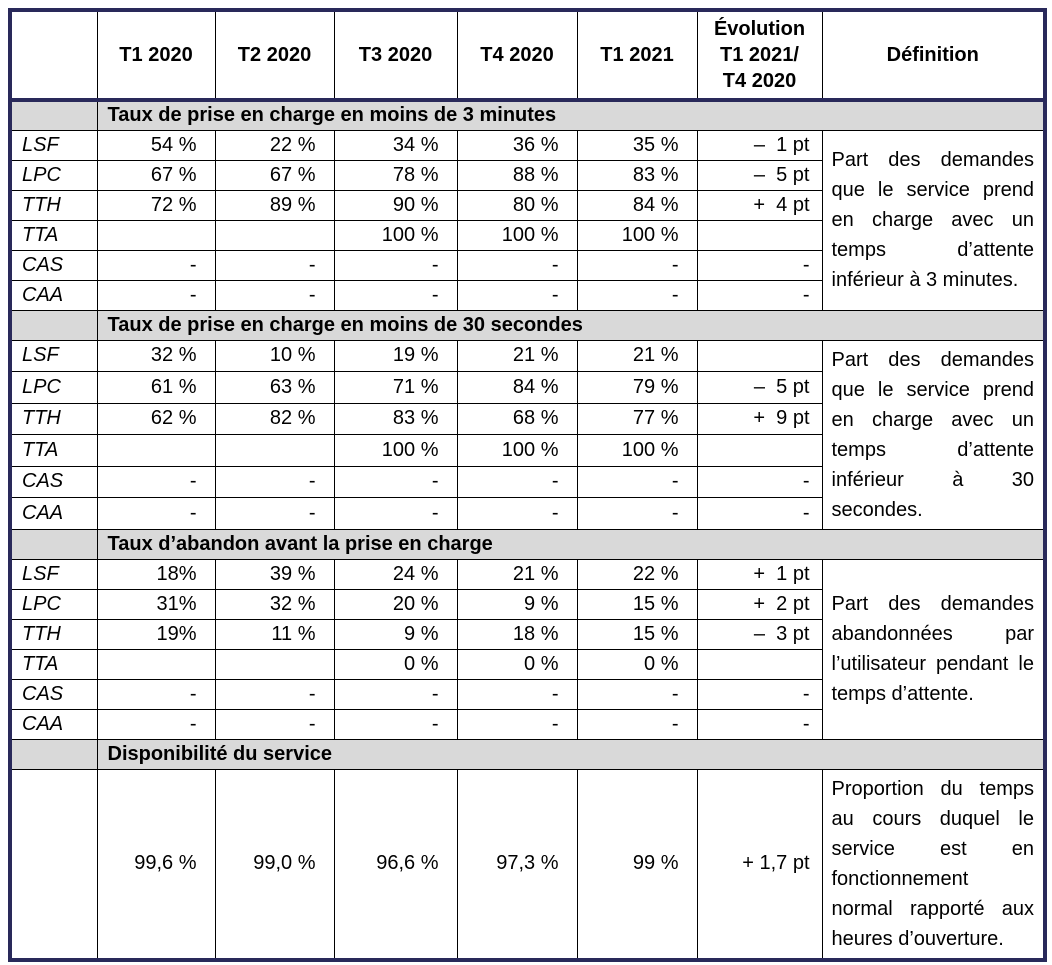  What do you see at coordinates (517, 864) in the screenshot?
I see `value-cell: 97,3 %` at bounding box center [517, 864].